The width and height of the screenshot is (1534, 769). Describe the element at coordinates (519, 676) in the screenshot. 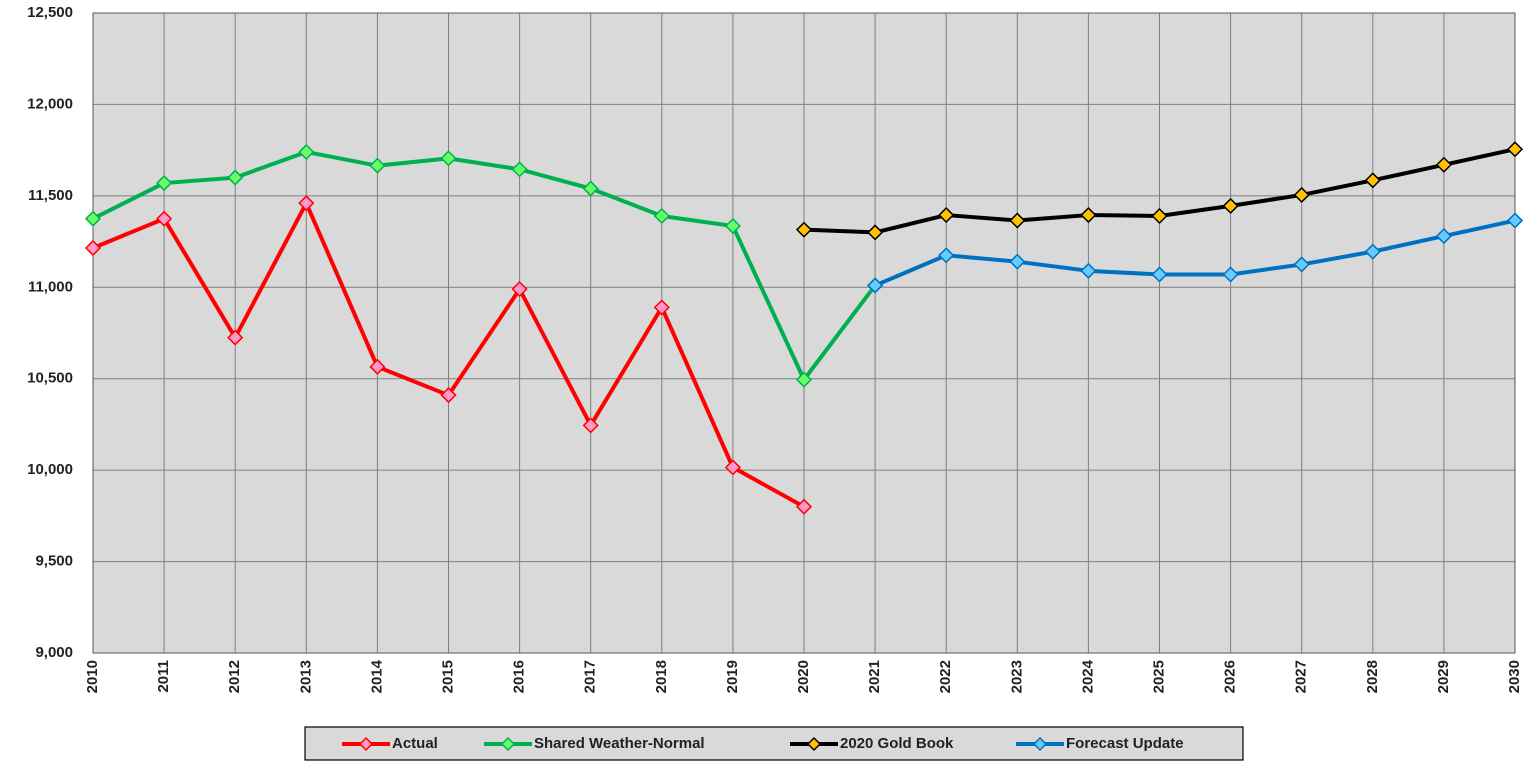

I see `x-tick-label: 2016` at that location.